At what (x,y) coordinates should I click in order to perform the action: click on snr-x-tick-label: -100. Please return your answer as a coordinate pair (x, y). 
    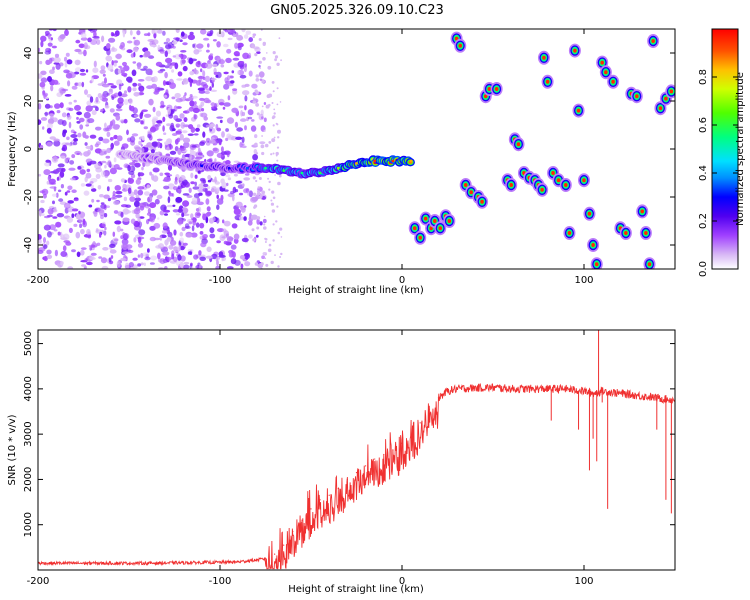
    Looking at the image, I should click on (220, 581).